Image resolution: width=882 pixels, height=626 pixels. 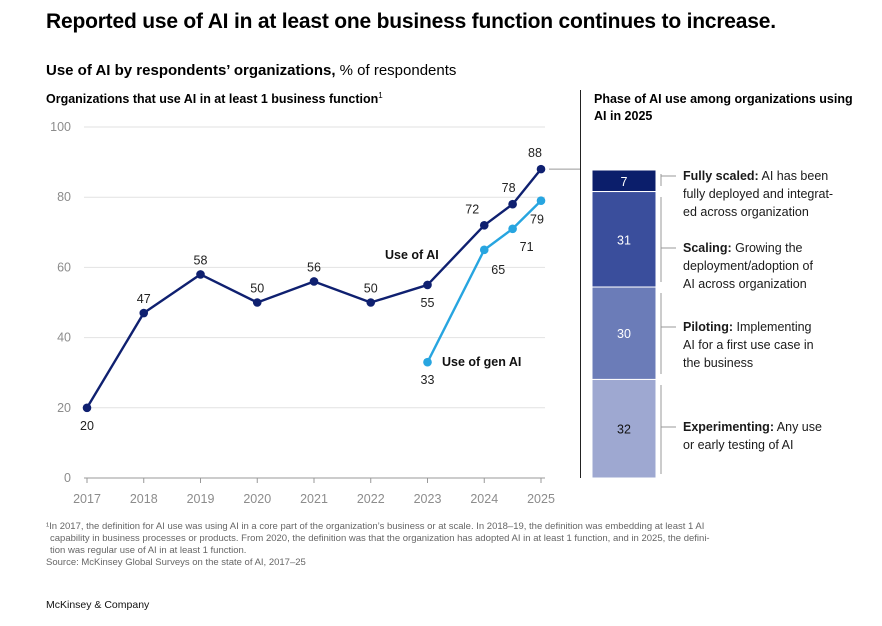 I want to click on phase-text-line: AI has been, so click(x=793, y=176).